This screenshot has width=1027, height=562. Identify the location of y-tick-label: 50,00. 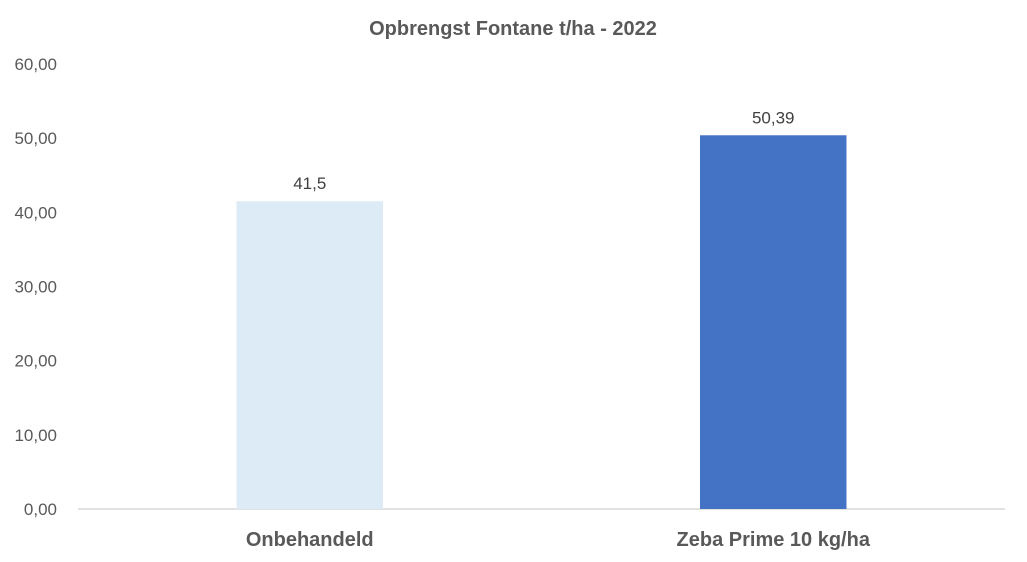
(35, 138).